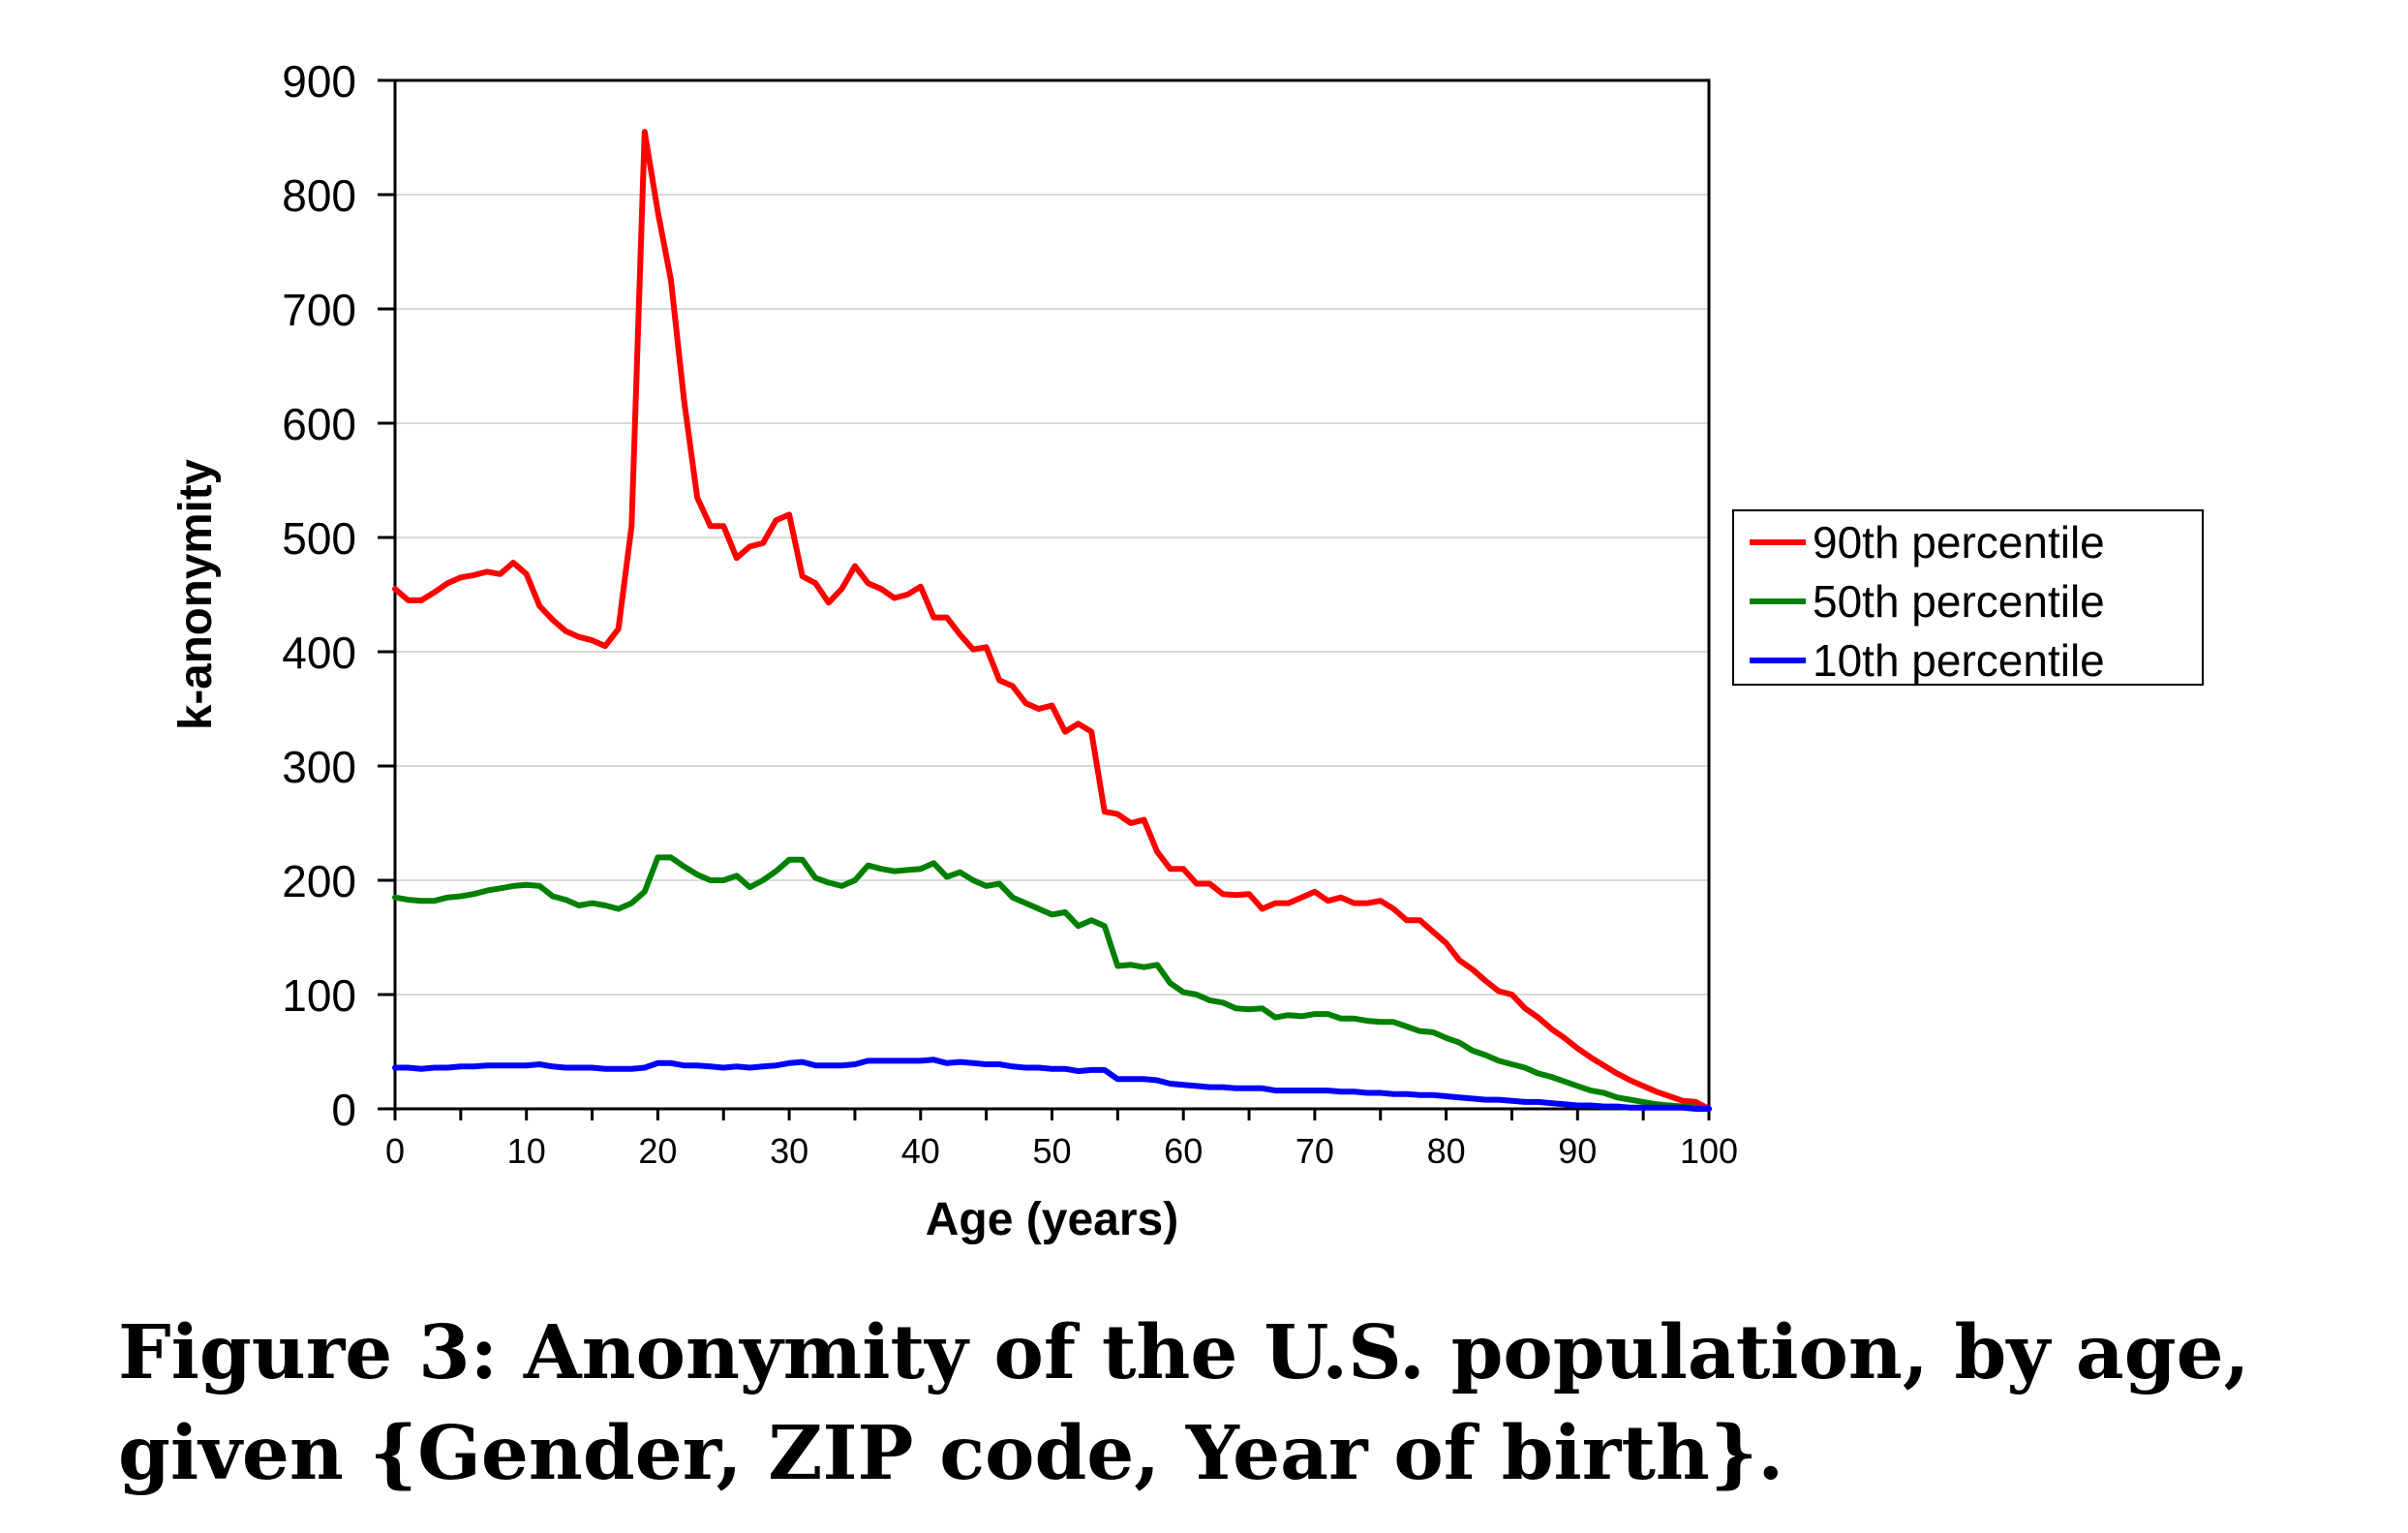 The width and height of the screenshot is (2408, 1533). Describe the element at coordinates (921, 1151) in the screenshot. I see `x-tick-label: 40` at that location.